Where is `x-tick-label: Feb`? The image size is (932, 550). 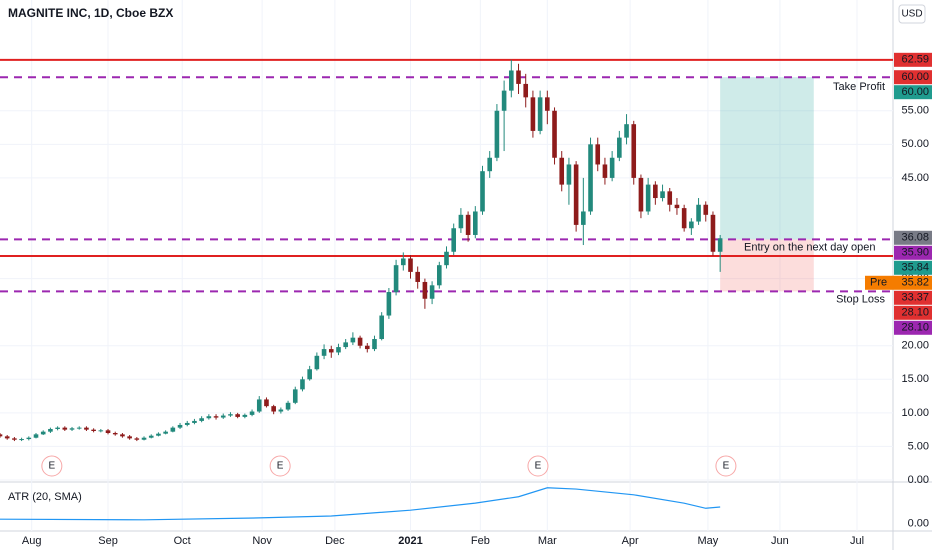 x-tick-label: Feb is located at coordinates (480, 541).